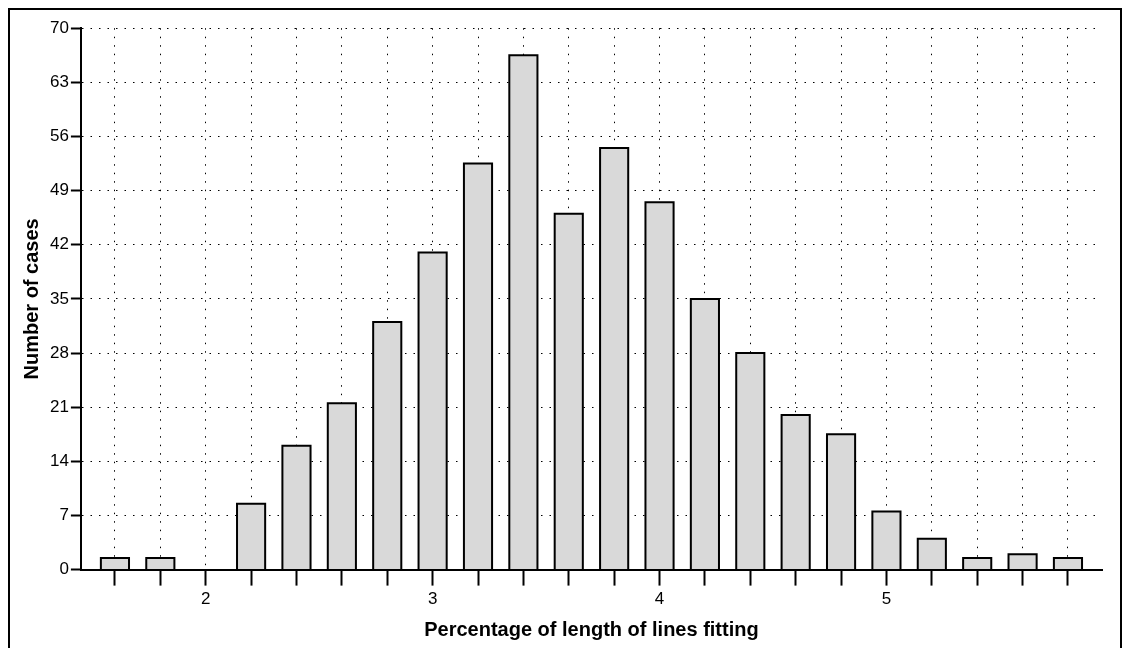  Describe the element at coordinates (64, 569) in the screenshot. I see `y-tick-label: 0` at that location.